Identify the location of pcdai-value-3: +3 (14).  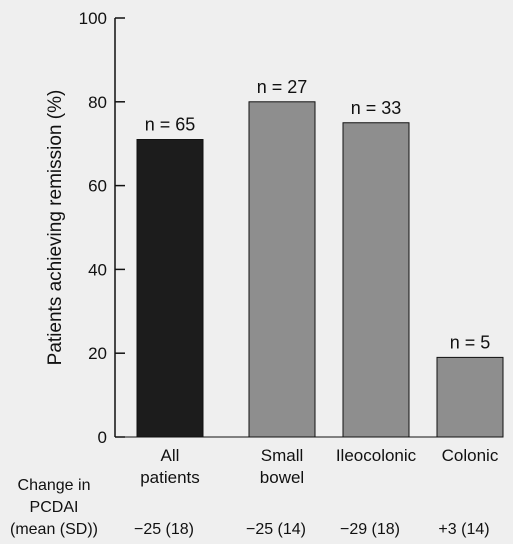
(463, 529).